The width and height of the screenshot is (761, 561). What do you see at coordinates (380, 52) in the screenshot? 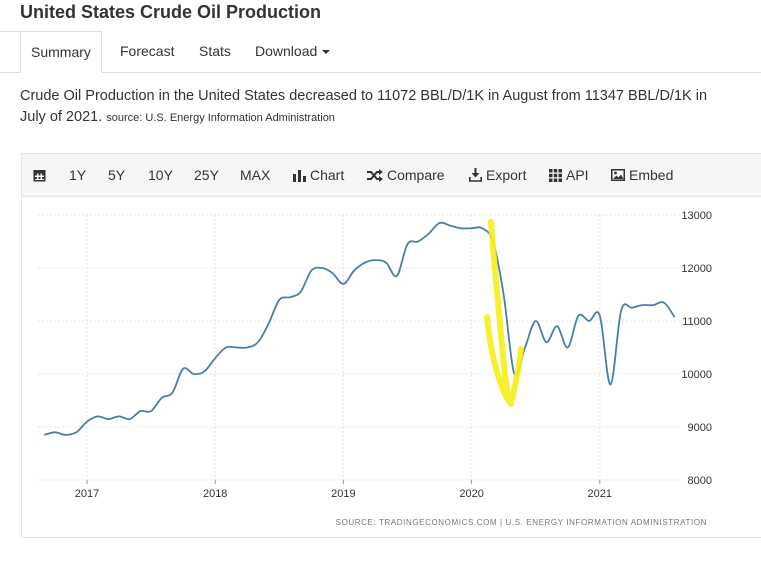
I see `tab-bar: Summary Forecast Stats Download` at bounding box center [380, 52].